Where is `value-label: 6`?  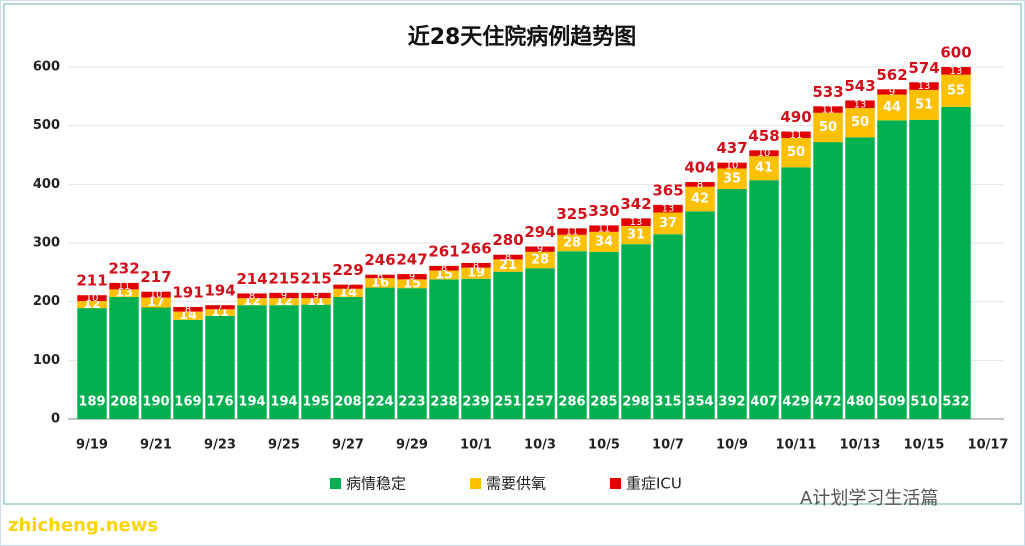
value-label: 6 is located at coordinates (380, 276).